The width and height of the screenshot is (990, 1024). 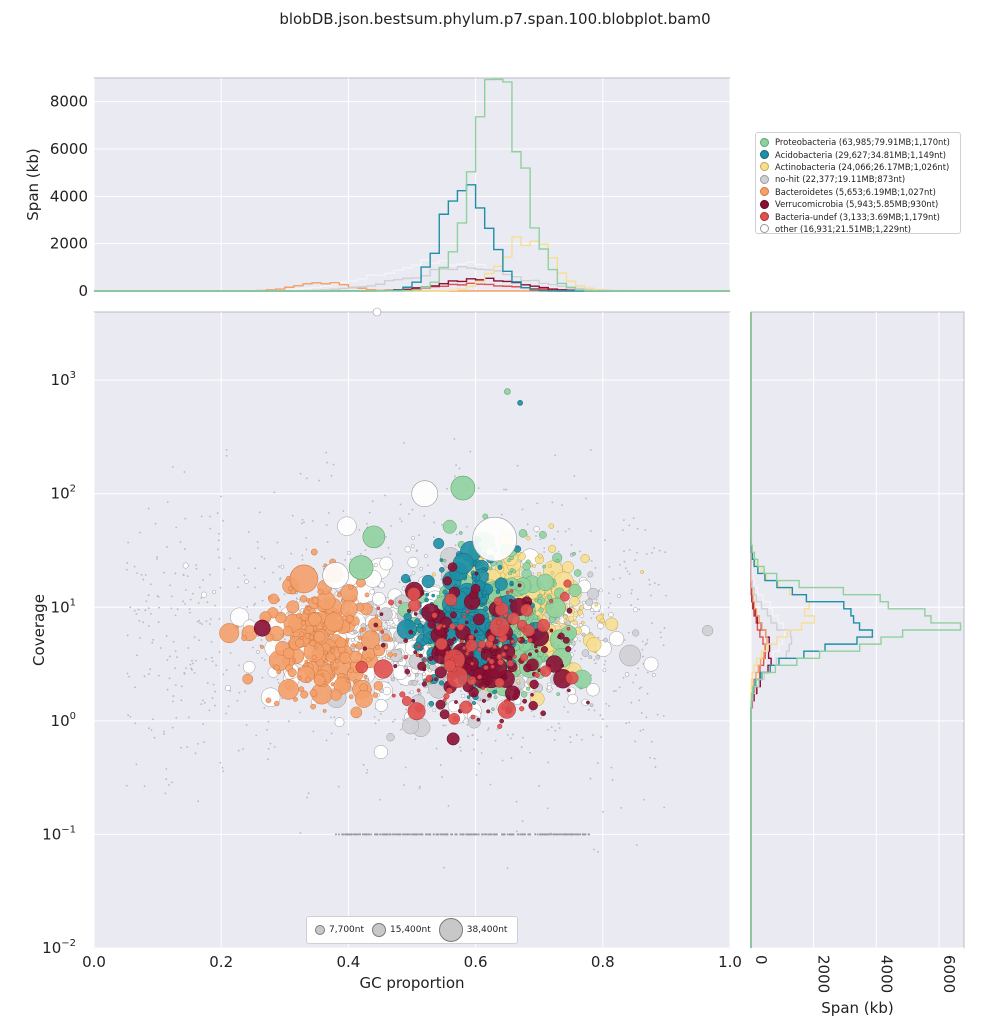 I want to click on legend-item: no-hit (22,377;19.11MB;873nt), so click(x=858, y=179).